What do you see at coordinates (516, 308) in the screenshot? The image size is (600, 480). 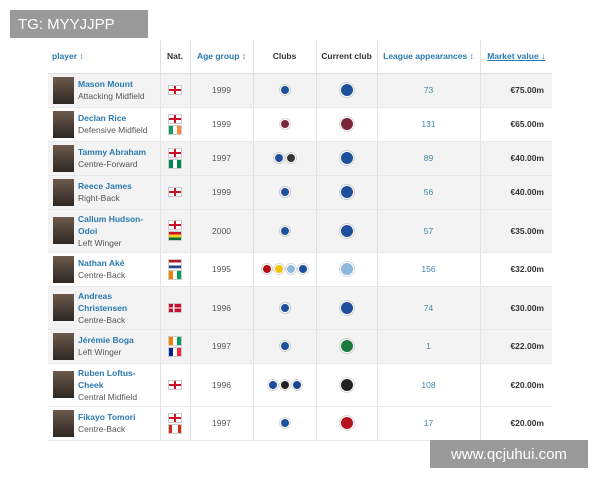 I see `market-value: €30.00m` at bounding box center [516, 308].